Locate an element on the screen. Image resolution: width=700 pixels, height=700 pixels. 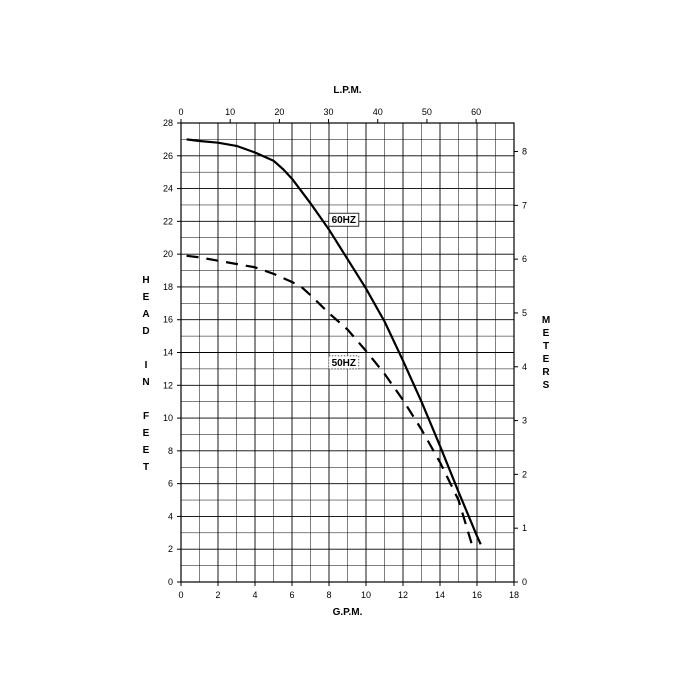
y-tick-label: 10 is located at coordinates (168, 418).